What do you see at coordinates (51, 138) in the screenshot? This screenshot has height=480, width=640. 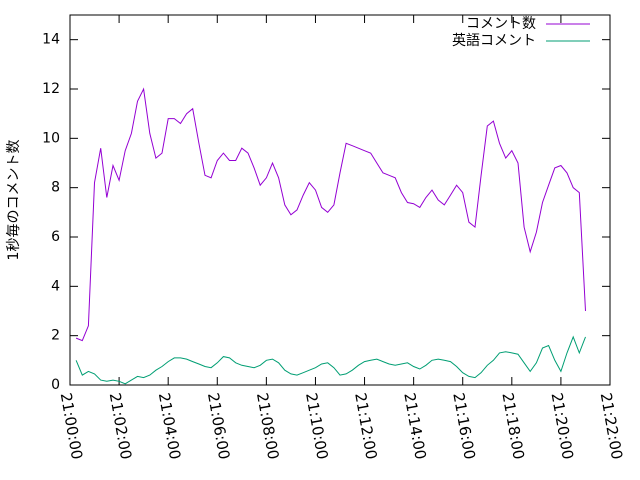 I see `y-tick-label: 10` at bounding box center [51, 138].